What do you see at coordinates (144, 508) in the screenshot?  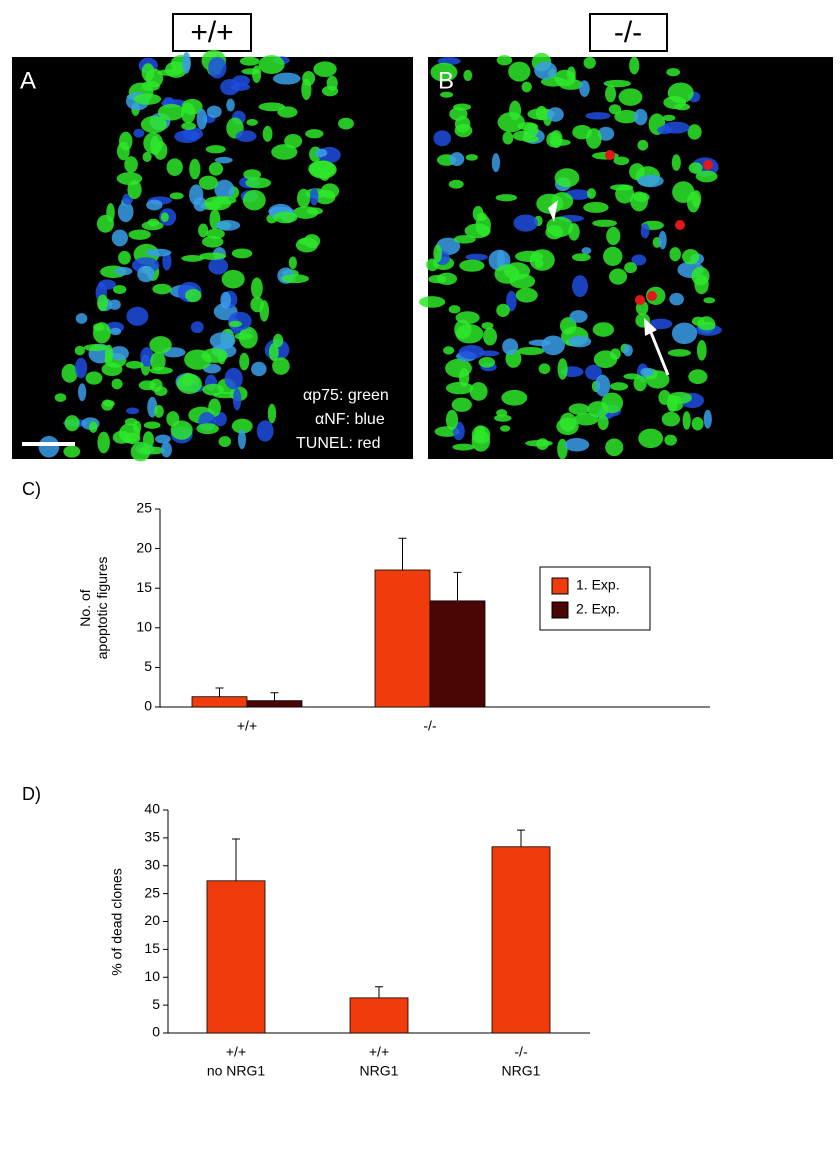 I see `y-tick-label: 25` at bounding box center [144, 508].